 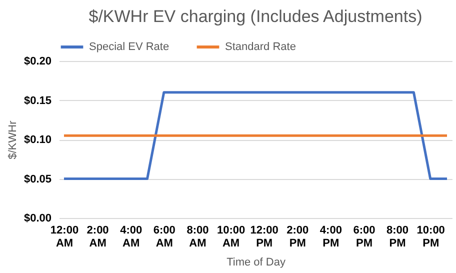 What do you see at coordinates (331, 237) in the screenshot?
I see `x-tick-label: 4:00 PM` at bounding box center [331, 237].